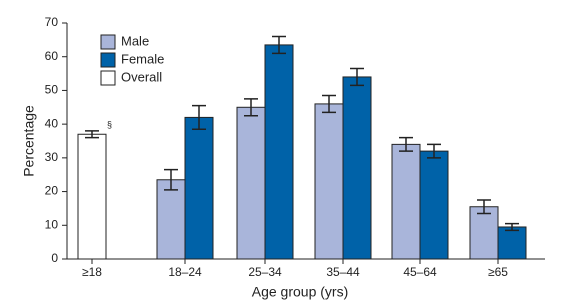 The height and width of the screenshot is (306, 580). I want to click on y-tick-label: 10, so click(52, 224).